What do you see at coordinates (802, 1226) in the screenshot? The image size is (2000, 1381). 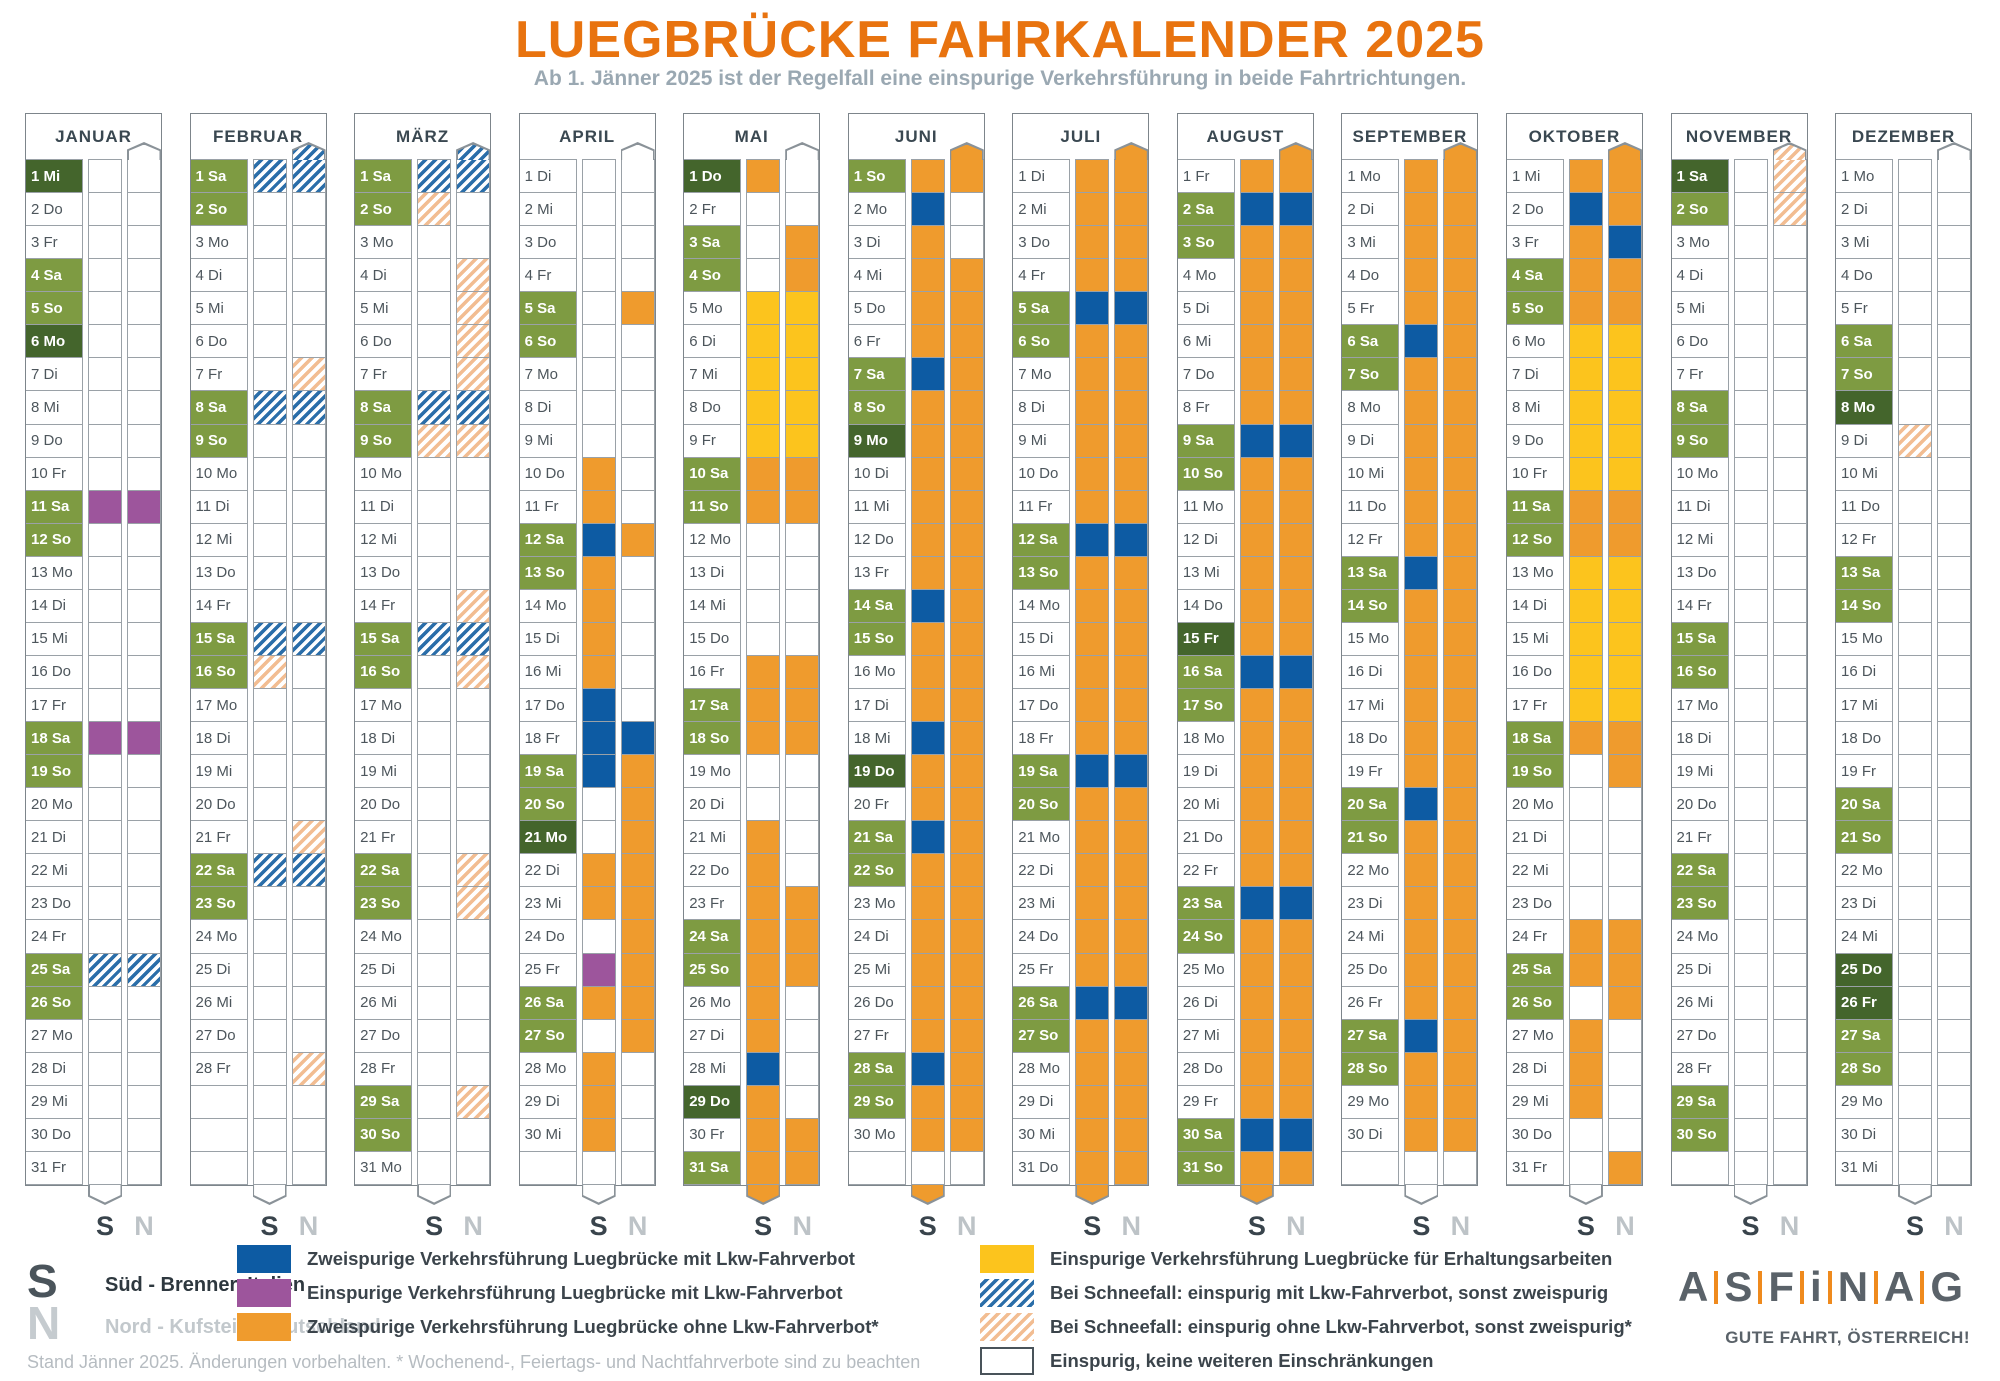 I see `column-letter-n: N` at bounding box center [802, 1226].